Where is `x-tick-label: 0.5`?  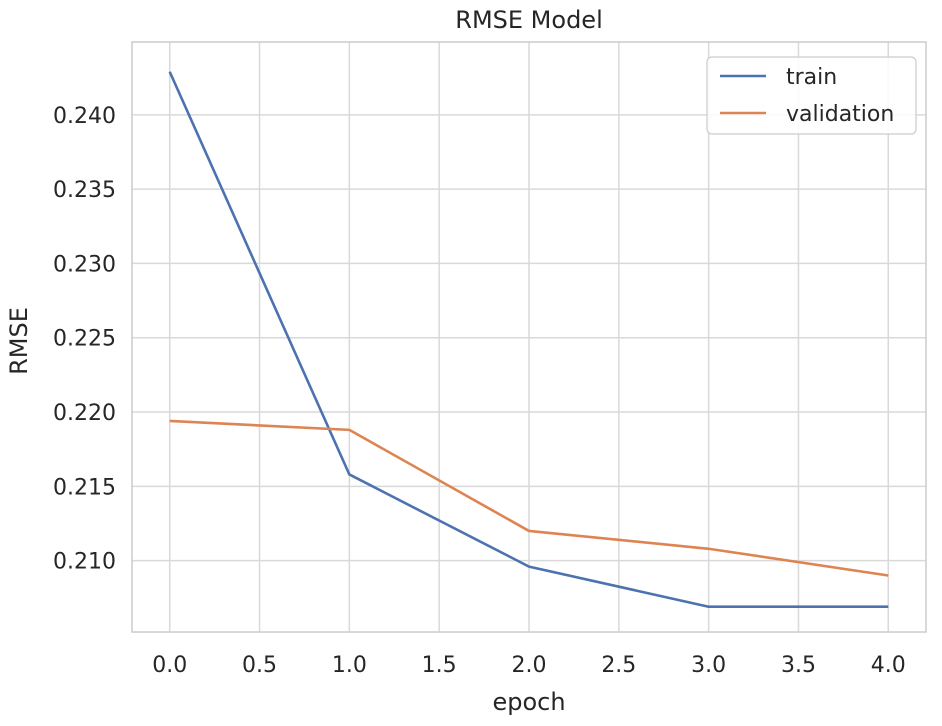 x-tick-label: 0.5 is located at coordinates (259, 665).